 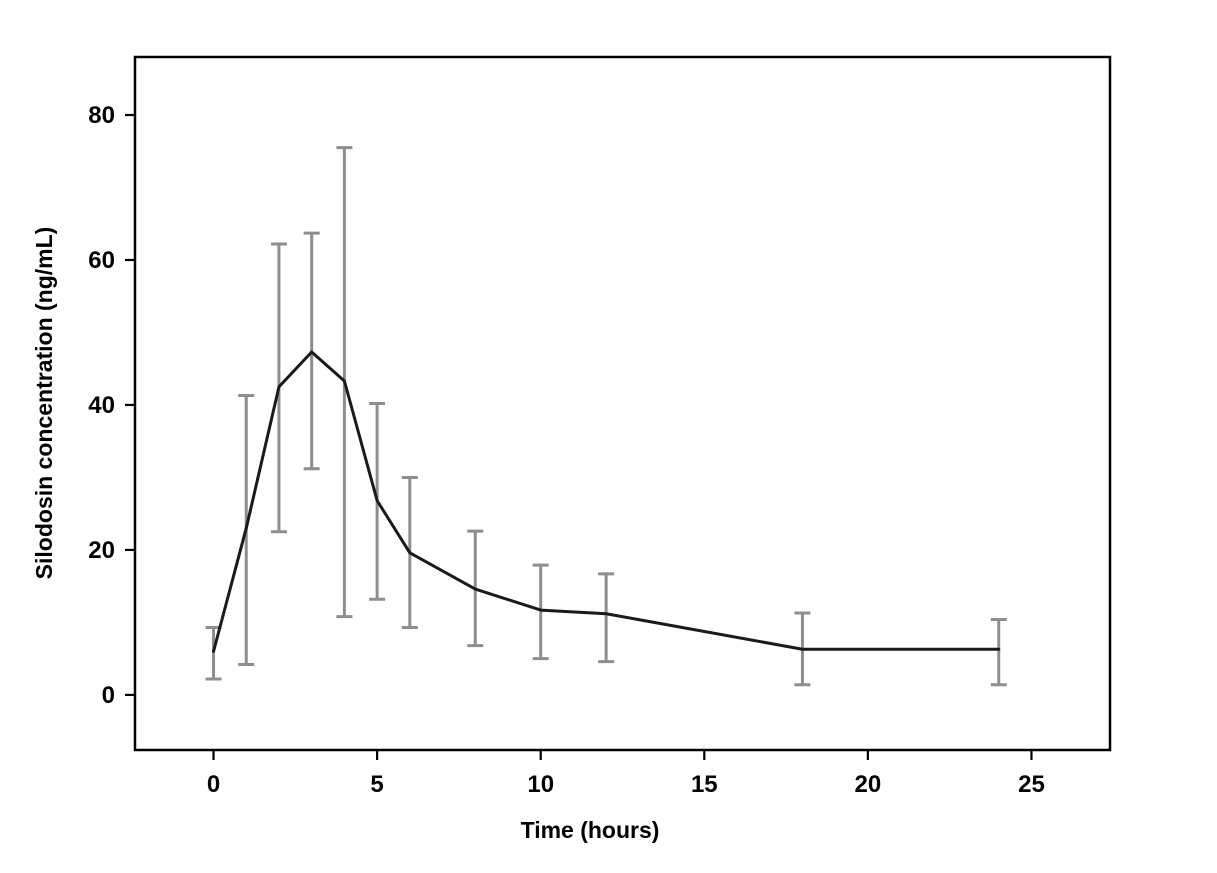 What do you see at coordinates (101, 115) in the screenshot?
I see `y-tick-label: 80` at bounding box center [101, 115].